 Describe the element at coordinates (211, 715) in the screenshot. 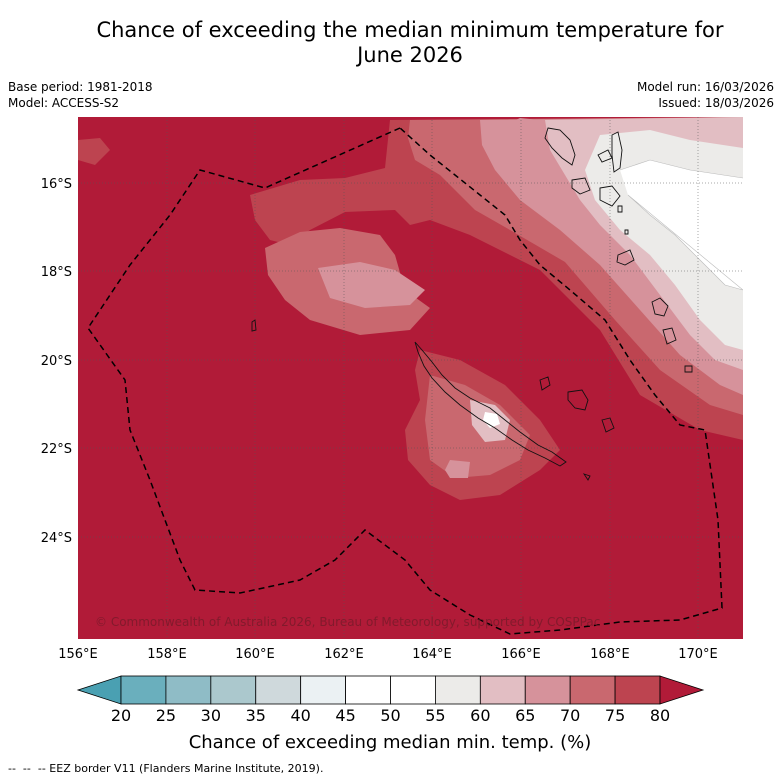

I see `colorbar-tick-label: 30` at that location.